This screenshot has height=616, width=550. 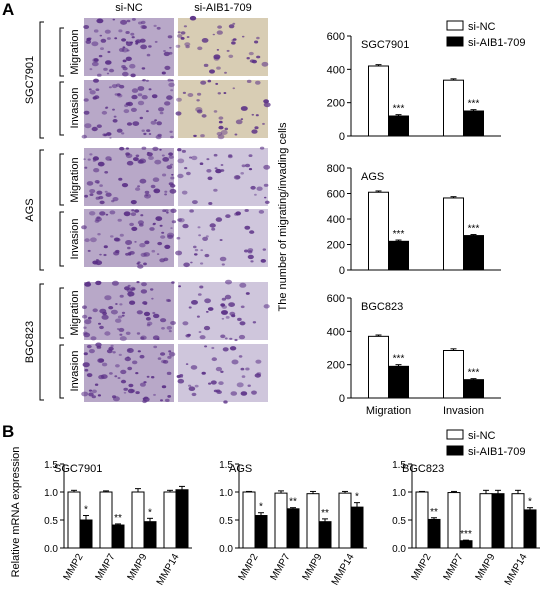 I want to click on x-tick-label: MMP7, so click(x=454, y=567).